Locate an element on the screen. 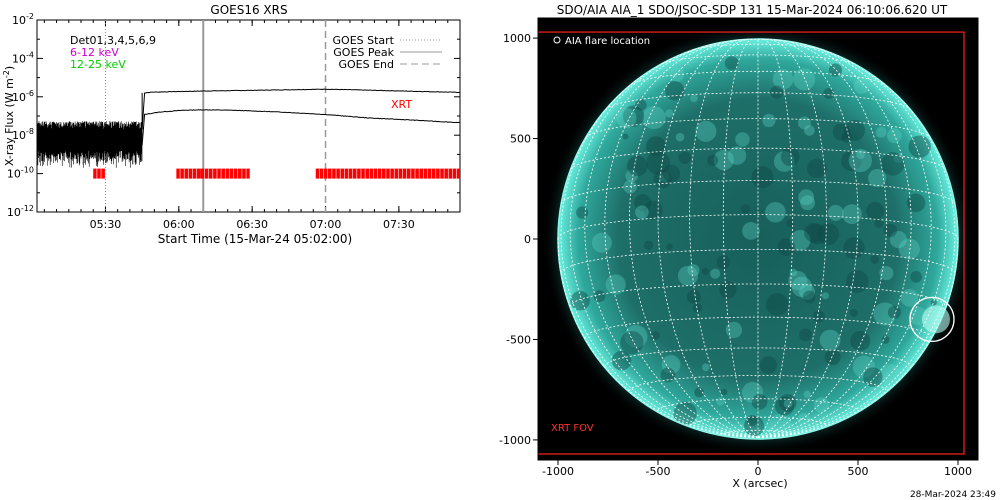 Image resolution: width=1000 pixels, height=500 pixels. goes-x-tick-label: 06:30 is located at coordinates (252, 224).